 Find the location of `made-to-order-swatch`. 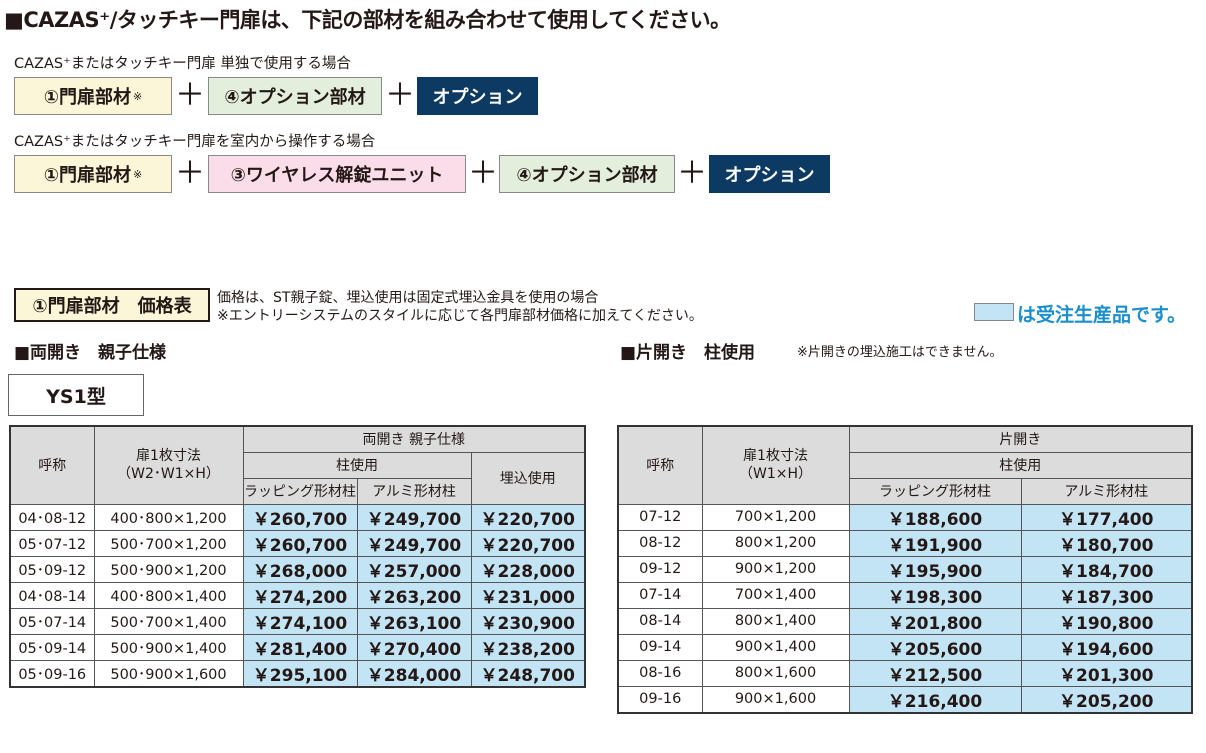

made-to-order-swatch is located at coordinates (994, 312).